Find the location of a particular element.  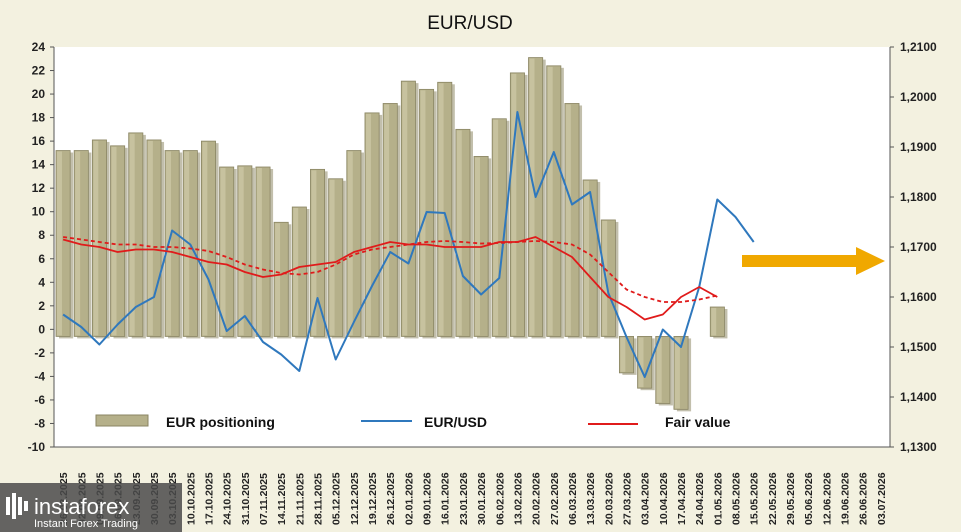

x-tick-label: 06.02.2026 is located at coordinates (500, 498).